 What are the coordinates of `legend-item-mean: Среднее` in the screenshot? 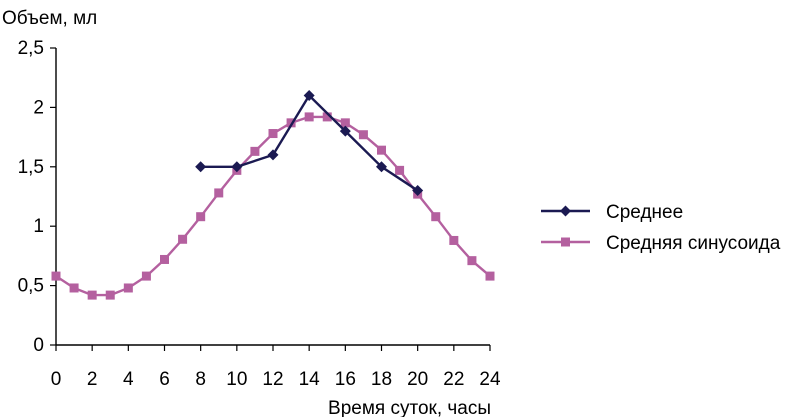 It's located at (612, 212).